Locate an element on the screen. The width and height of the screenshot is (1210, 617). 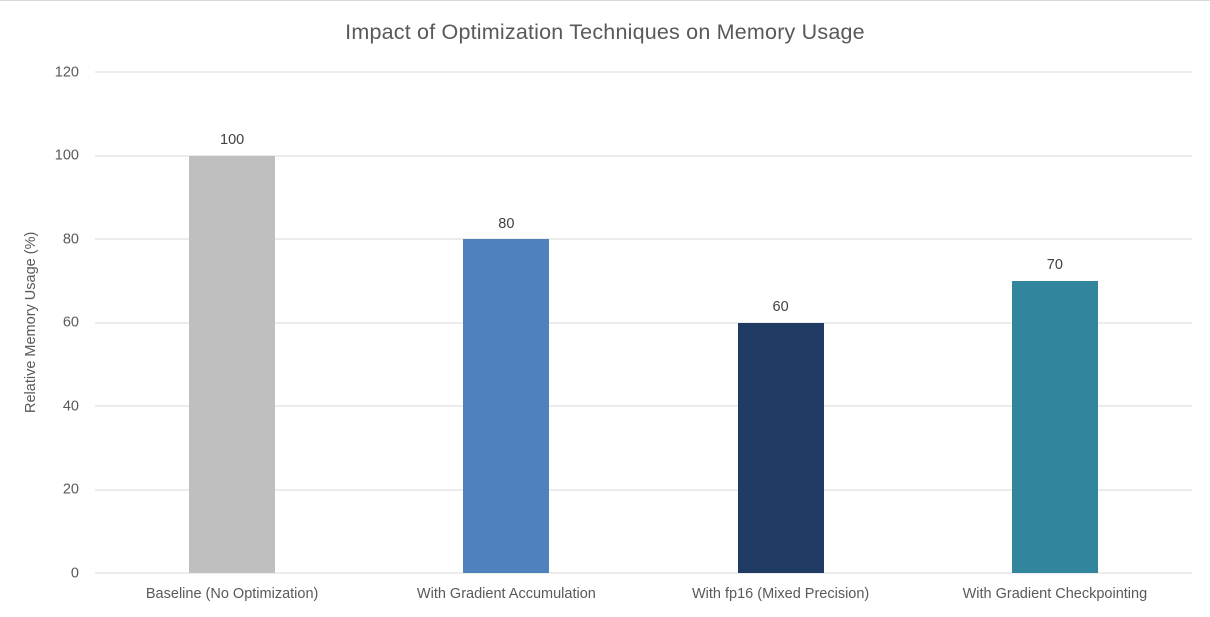
y-tick-label: 80 is located at coordinates (70, 238).